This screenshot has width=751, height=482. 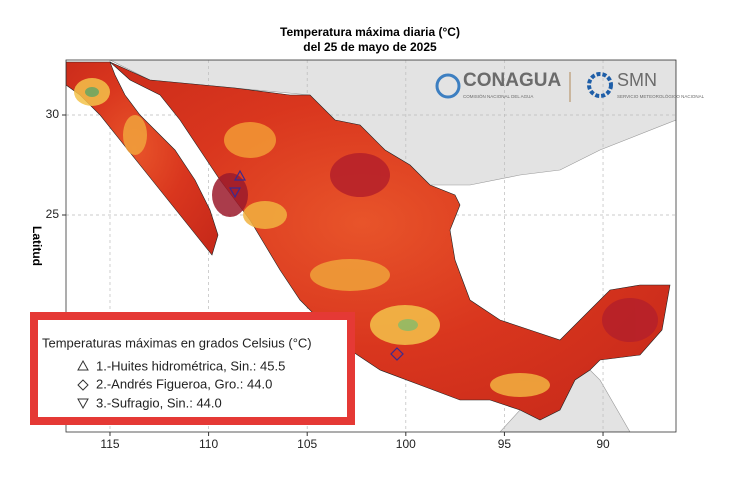 What do you see at coordinates (600, 85) in the screenshot?
I see `smn-icon` at bounding box center [600, 85].